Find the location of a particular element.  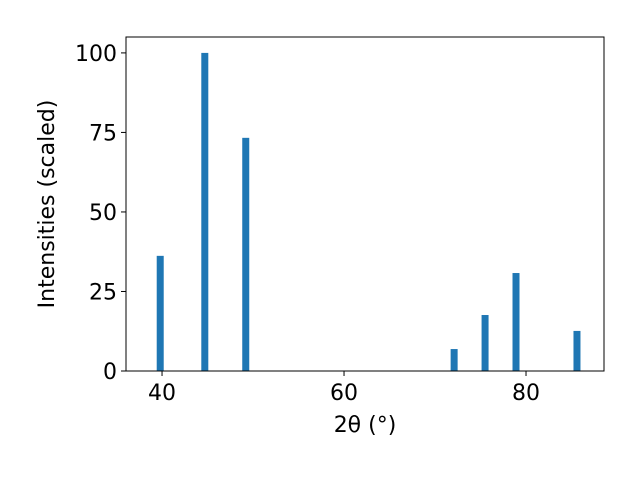

y-tick-label: 75 is located at coordinates (103, 133).